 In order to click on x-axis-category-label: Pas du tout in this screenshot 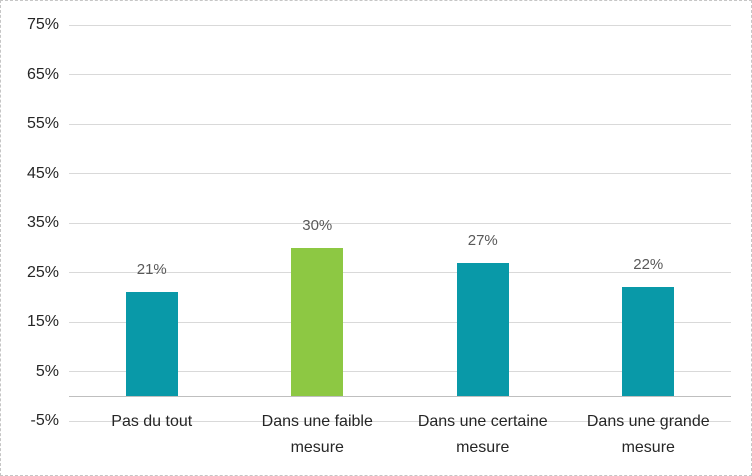, I will do `click(152, 421)`.